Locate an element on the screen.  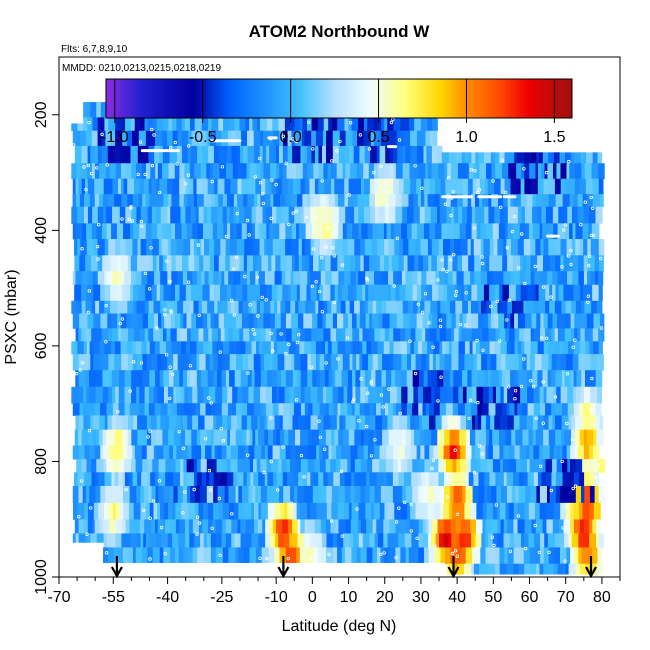
profile-arrow-head is located at coordinates (283, 572).